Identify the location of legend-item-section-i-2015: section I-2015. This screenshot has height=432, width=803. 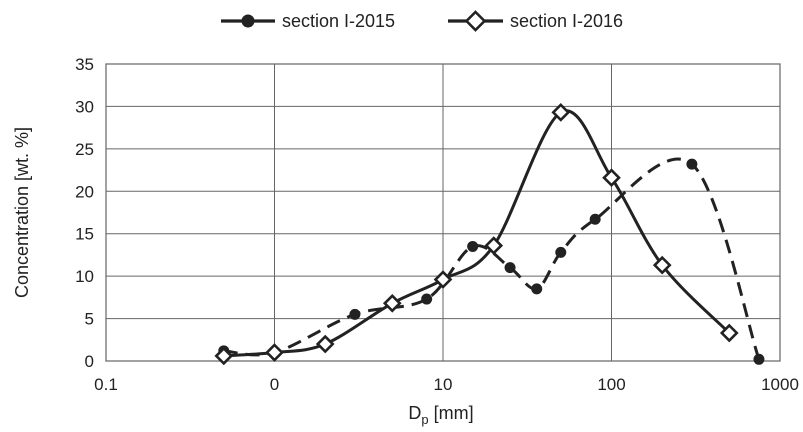
(308, 21).